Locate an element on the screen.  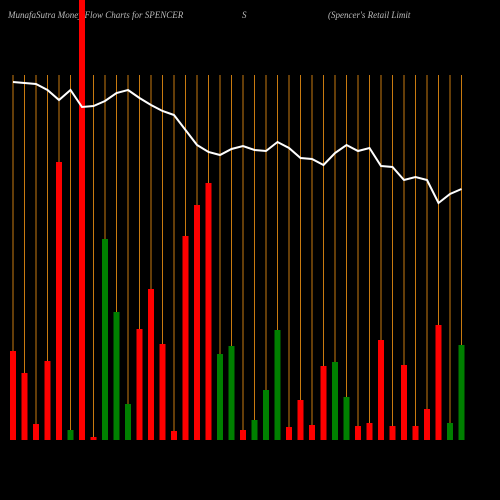
chart-title: (Spencer's Retail Limit is located at coordinates (369, 15).